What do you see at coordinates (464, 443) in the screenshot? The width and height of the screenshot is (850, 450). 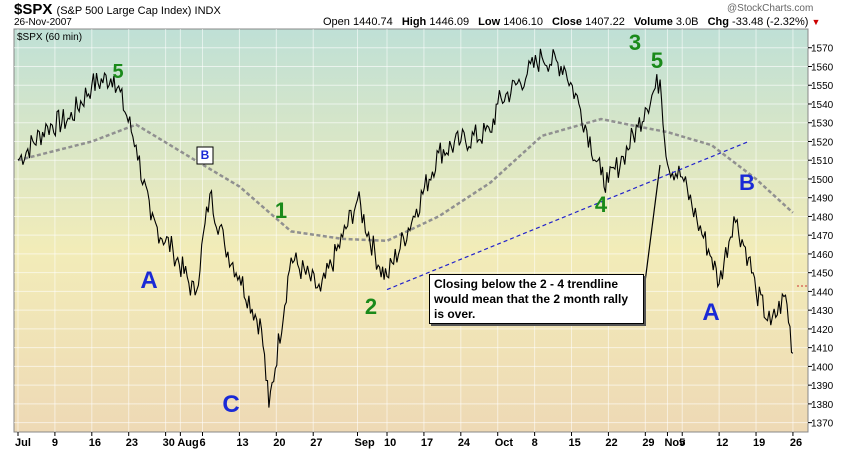 I see `x-tick-label: 24` at bounding box center [464, 443].